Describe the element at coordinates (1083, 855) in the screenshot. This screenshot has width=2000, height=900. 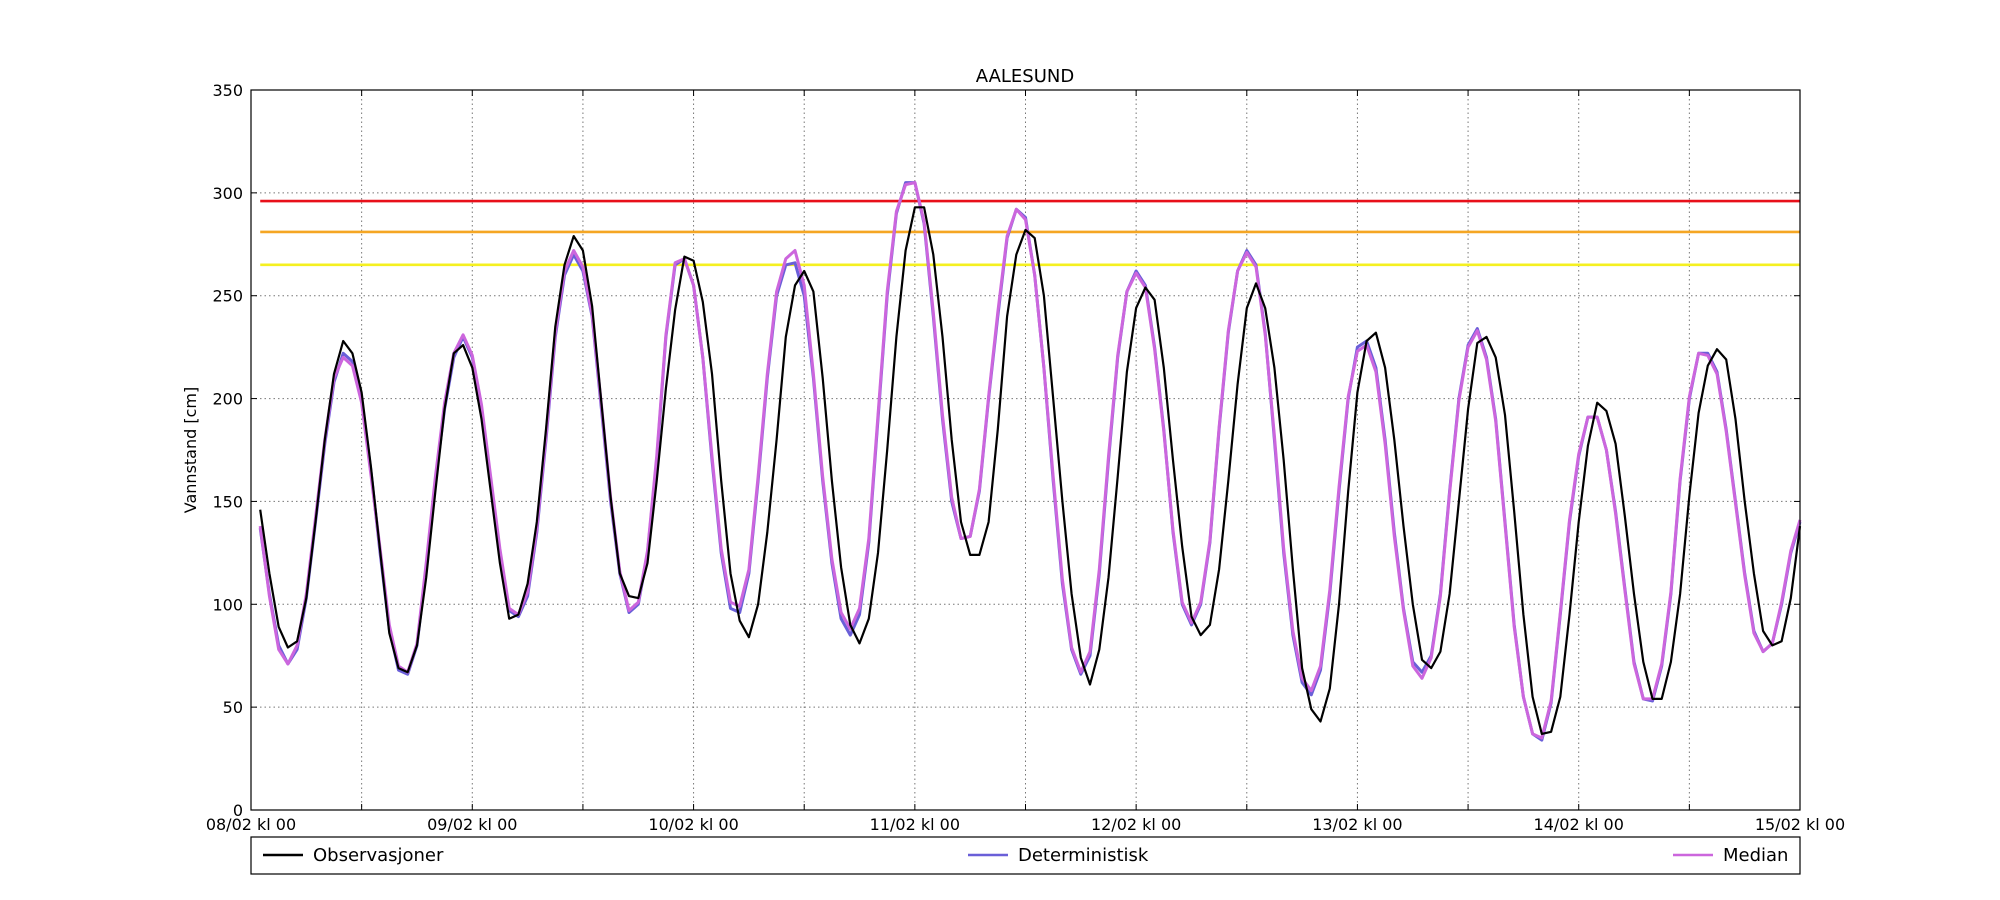
I see `legend-label: Deterministisk` at that location.